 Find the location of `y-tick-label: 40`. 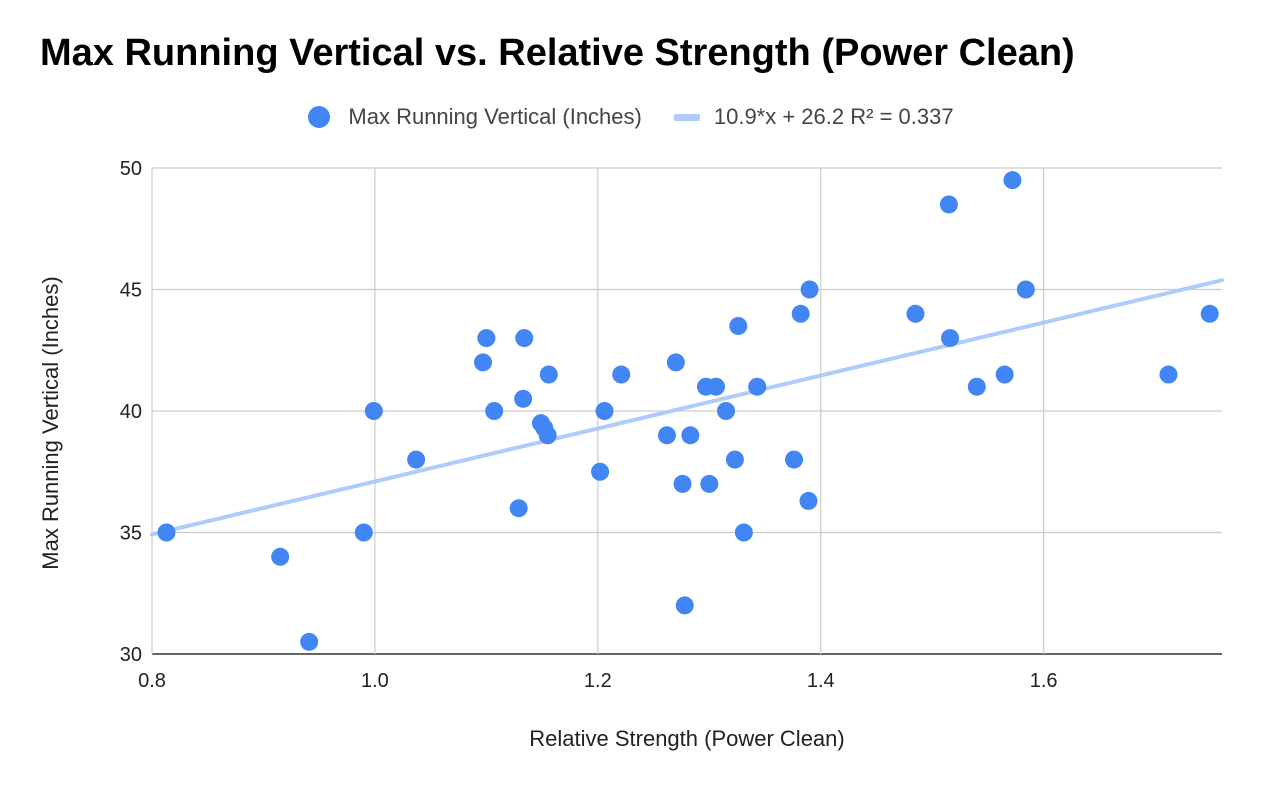

y-tick-label: 40 is located at coordinates (131, 412).